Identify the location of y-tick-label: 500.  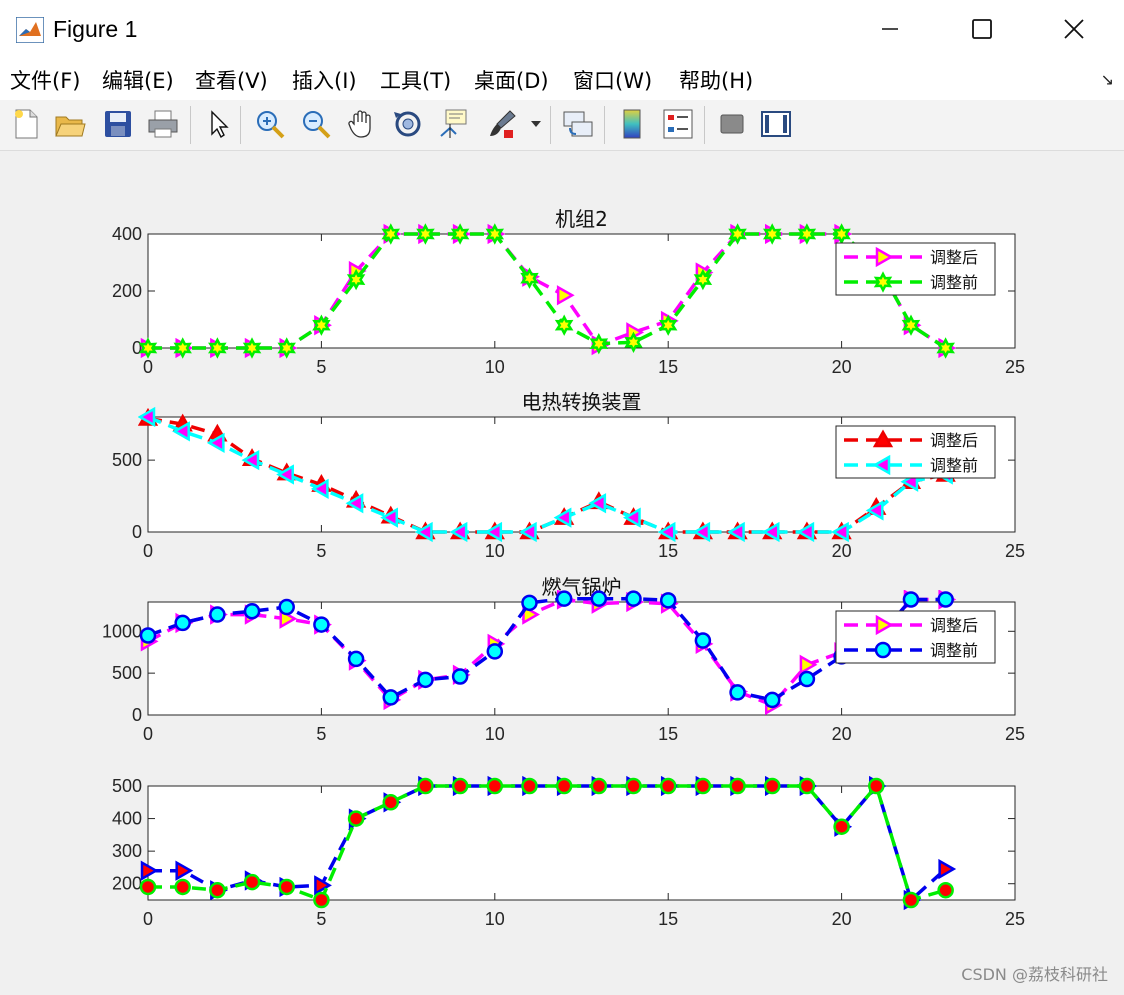
(127, 673).